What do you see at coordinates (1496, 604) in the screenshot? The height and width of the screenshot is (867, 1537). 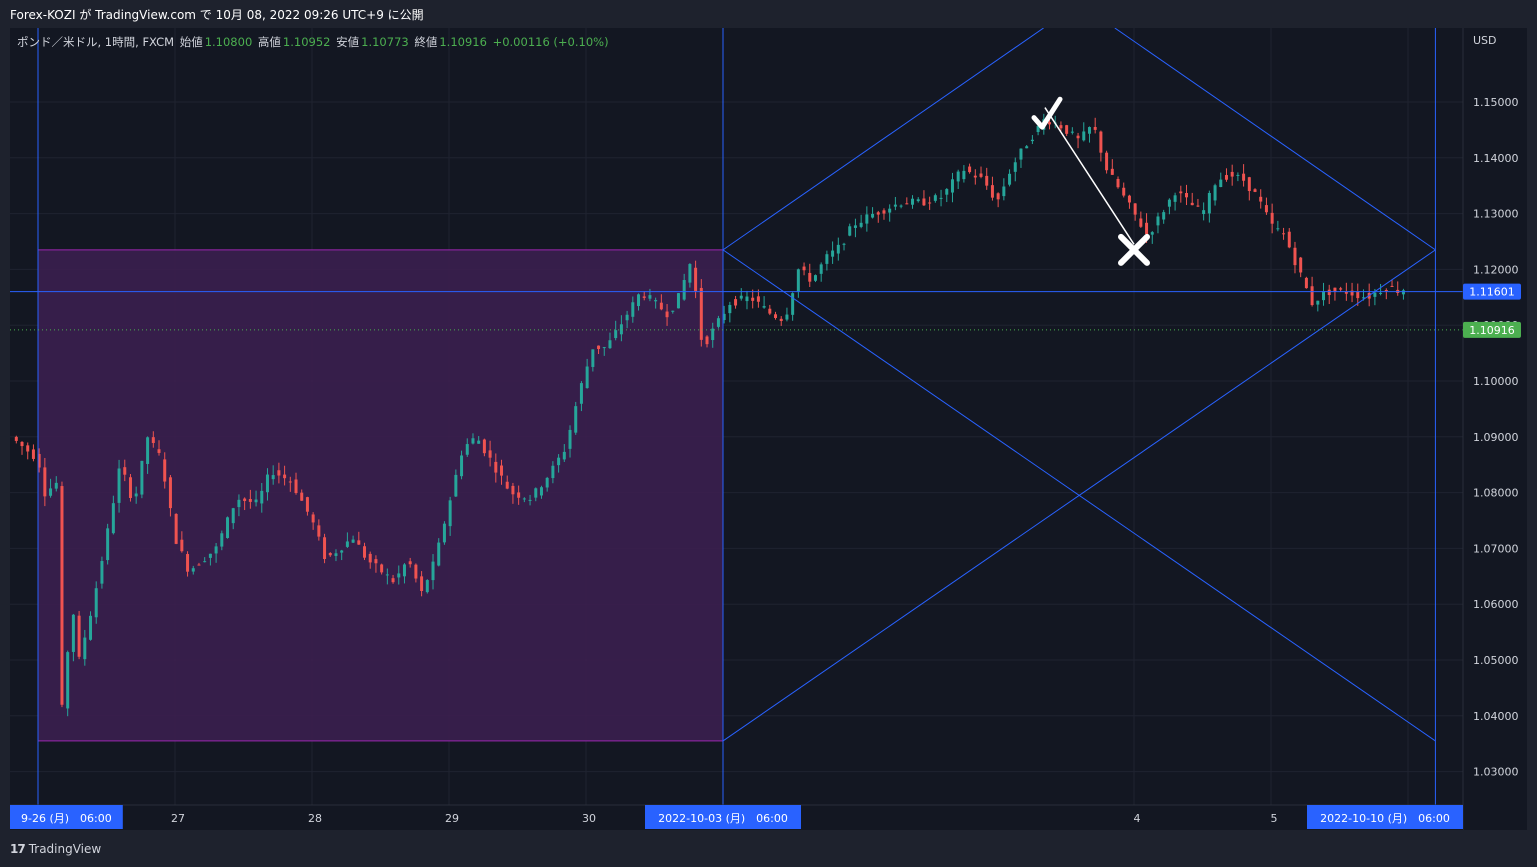 I see `price-axis-tick-label: 1.06000` at bounding box center [1496, 604].